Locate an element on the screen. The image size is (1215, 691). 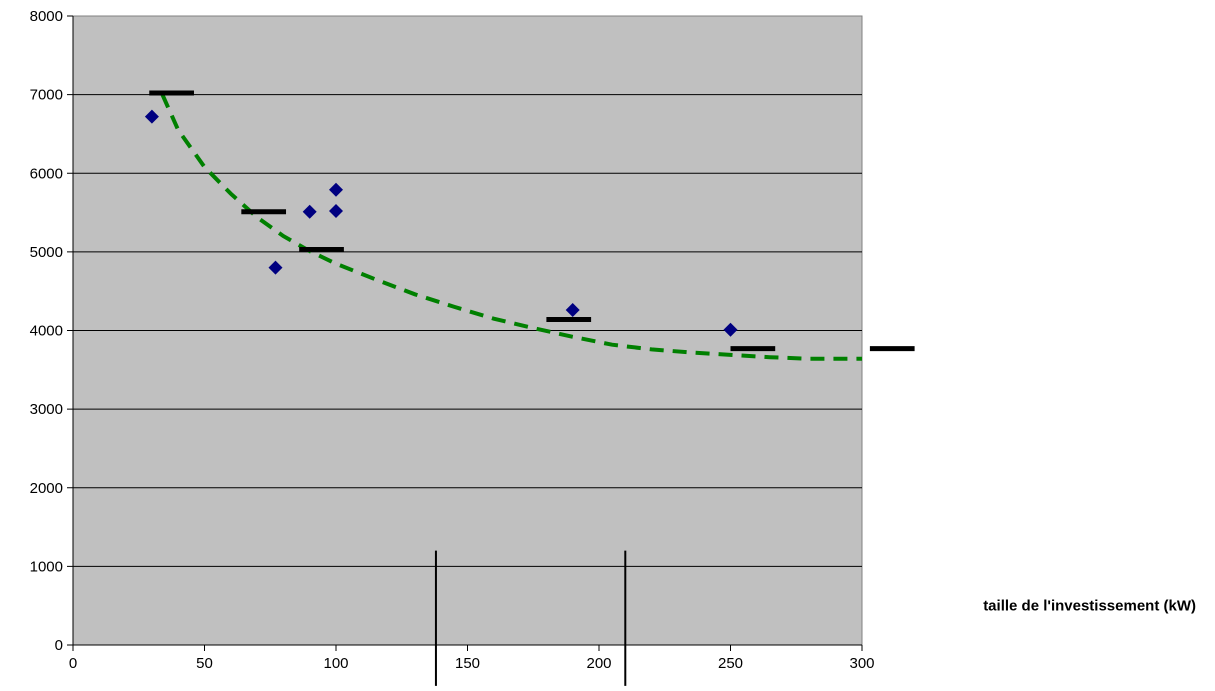
x-tick-label: 100 is located at coordinates (335, 663).